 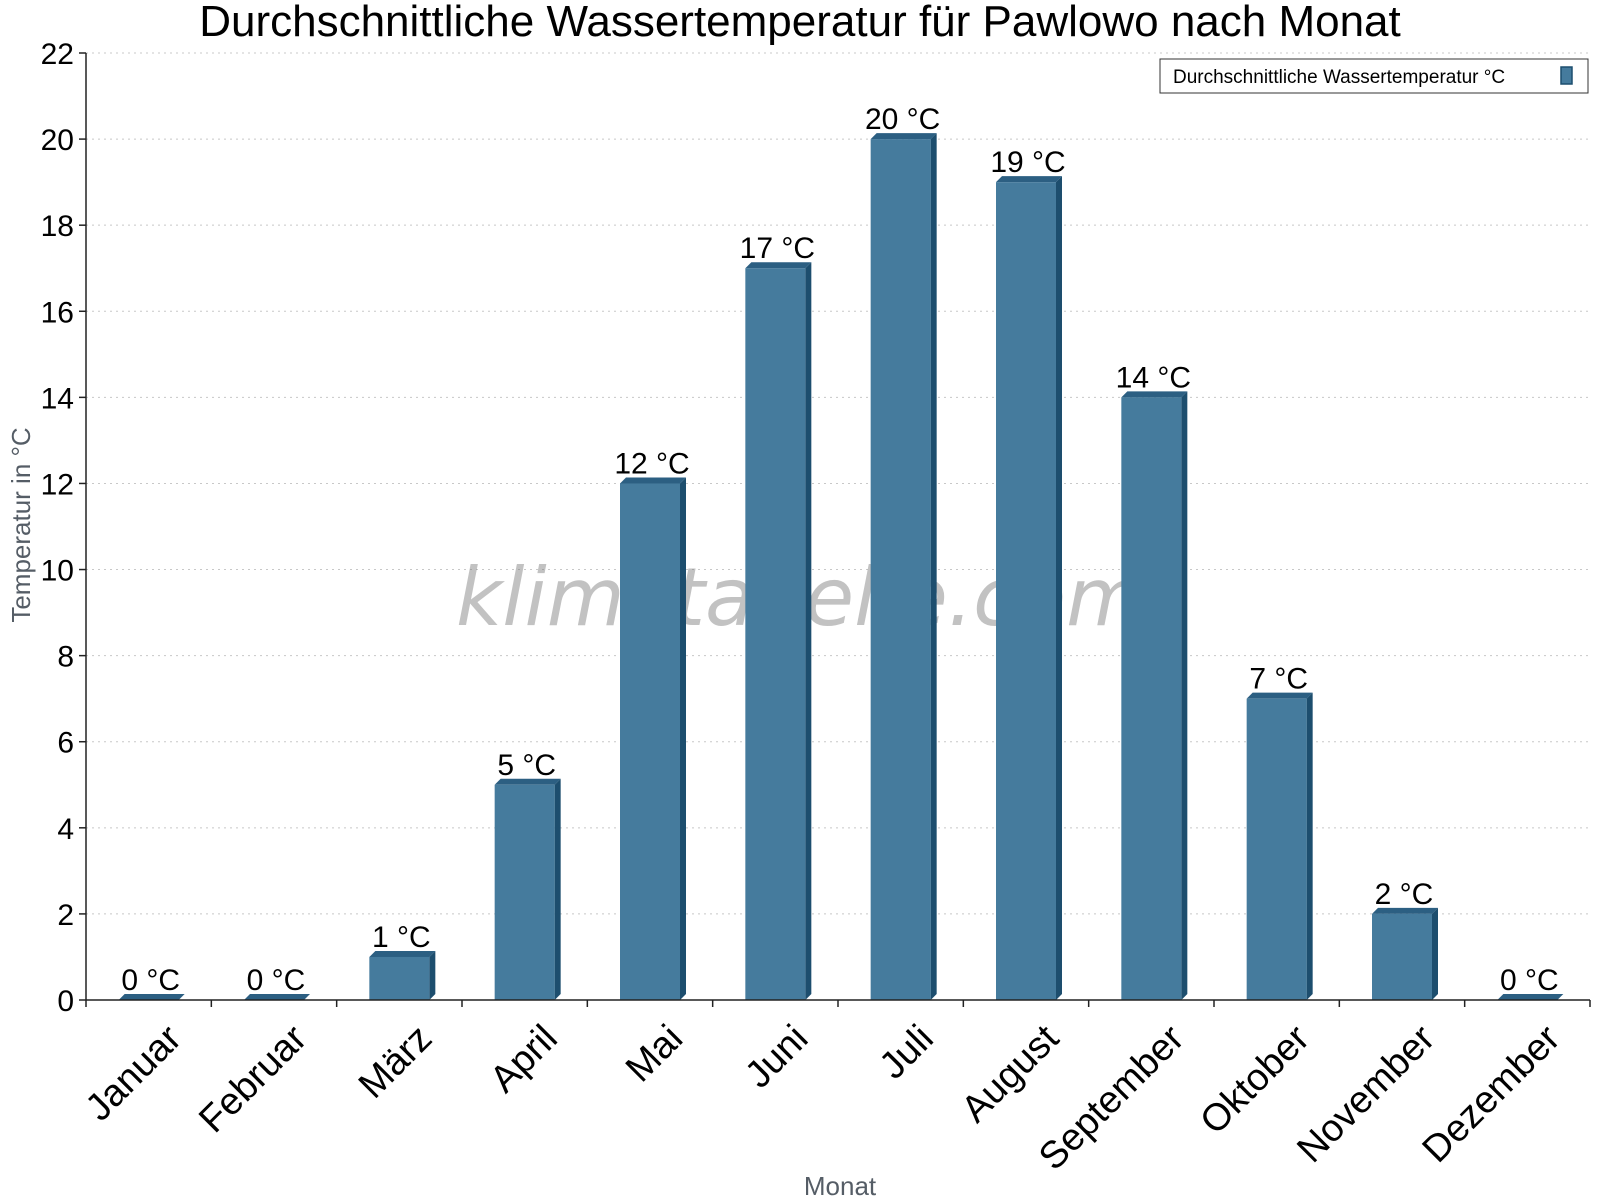 What do you see at coordinates (1255, 1080) in the screenshot?
I see `x-tick-label: Oktober` at bounding box center [1255, 1080].